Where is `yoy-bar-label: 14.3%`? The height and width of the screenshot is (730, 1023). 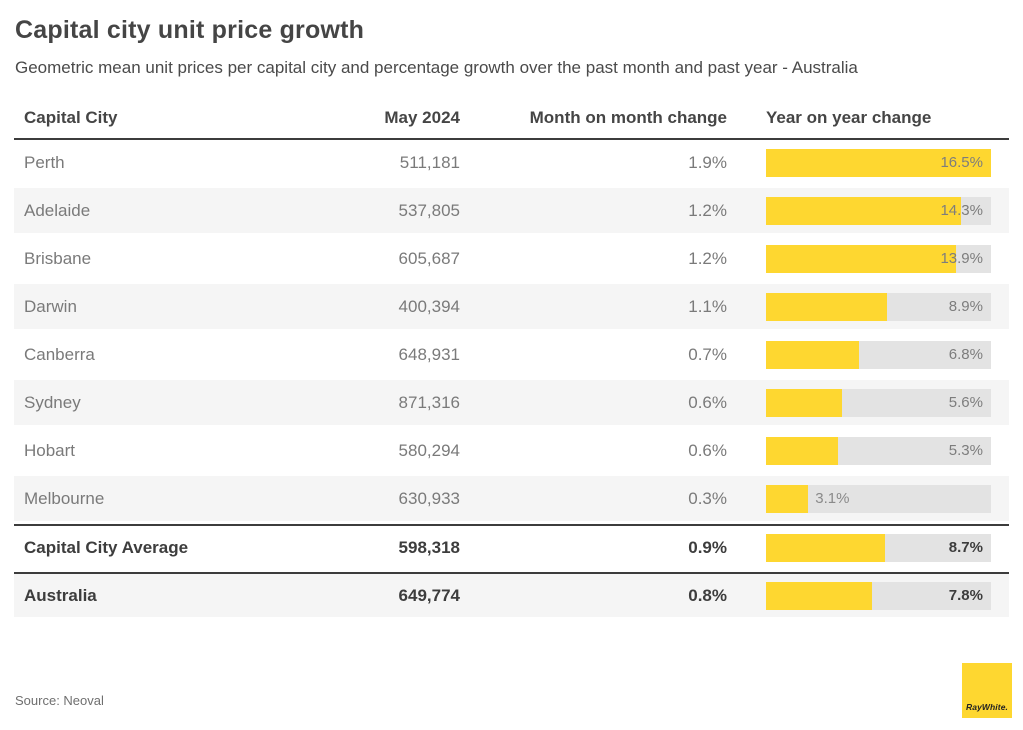
yoy-bar-label: 14.3% is located at coordinates (961, 210).